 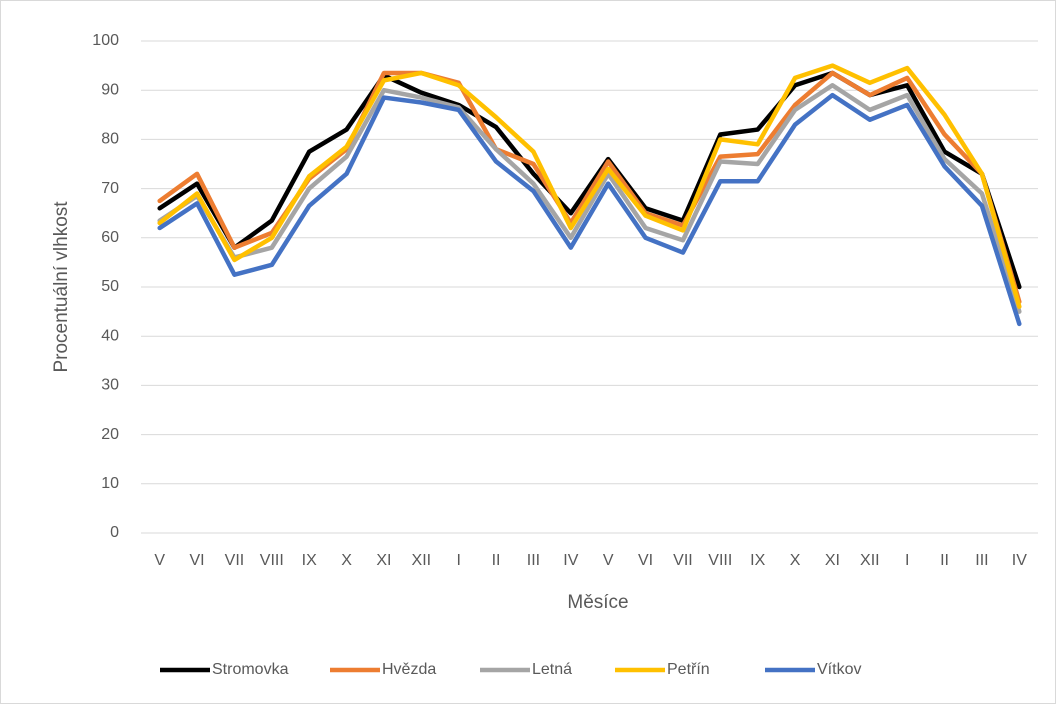 What do you see at coordinates (110, 89) in the screenshot?
I see `y-tick-label: 90` at bounding box center [110, 89].